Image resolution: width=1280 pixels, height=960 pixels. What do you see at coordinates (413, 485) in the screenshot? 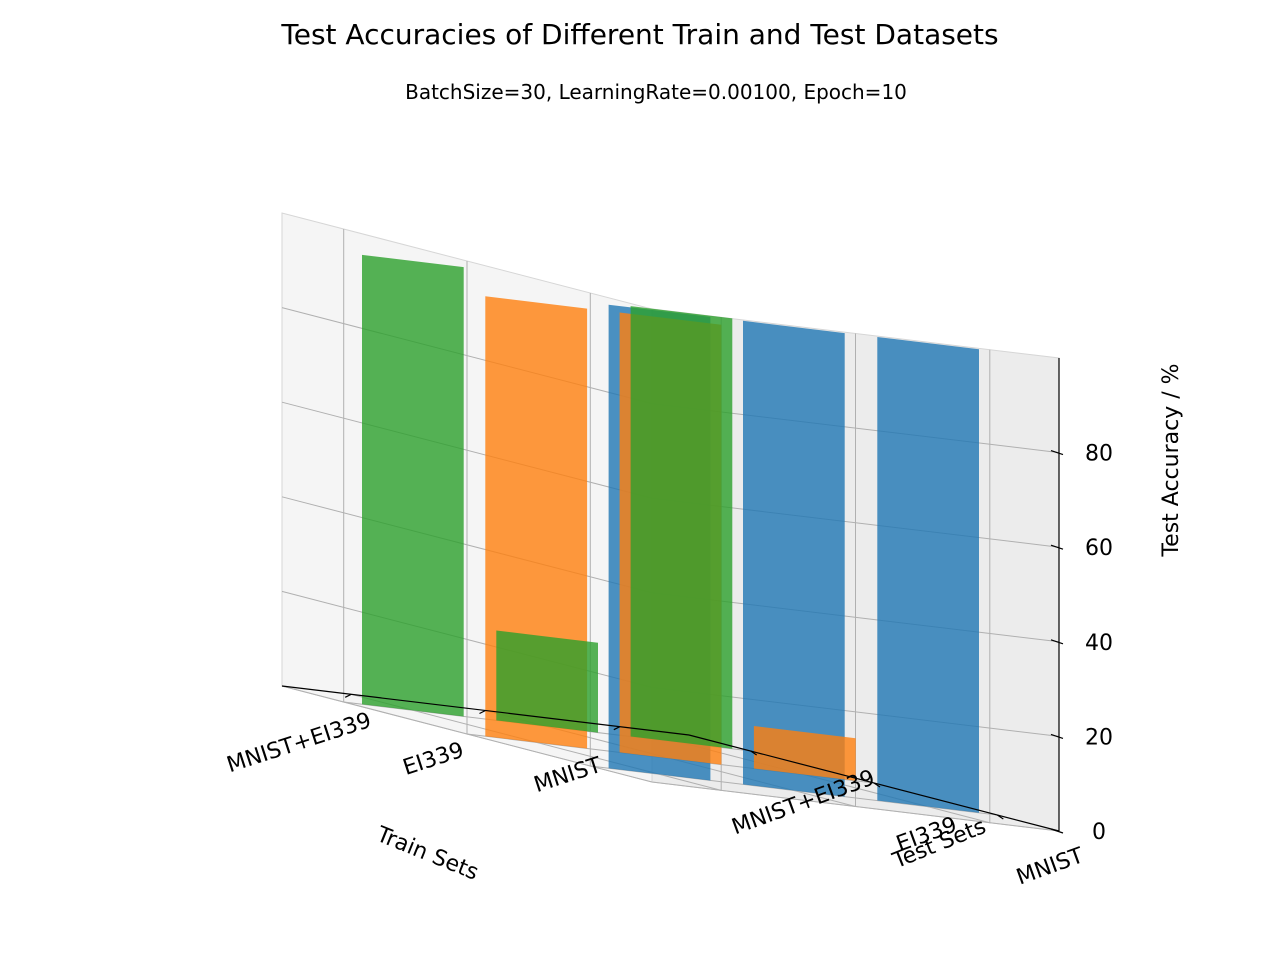
I see `bar-mnist-ei339-mnist-ei339` at bounding box center [413, 485].